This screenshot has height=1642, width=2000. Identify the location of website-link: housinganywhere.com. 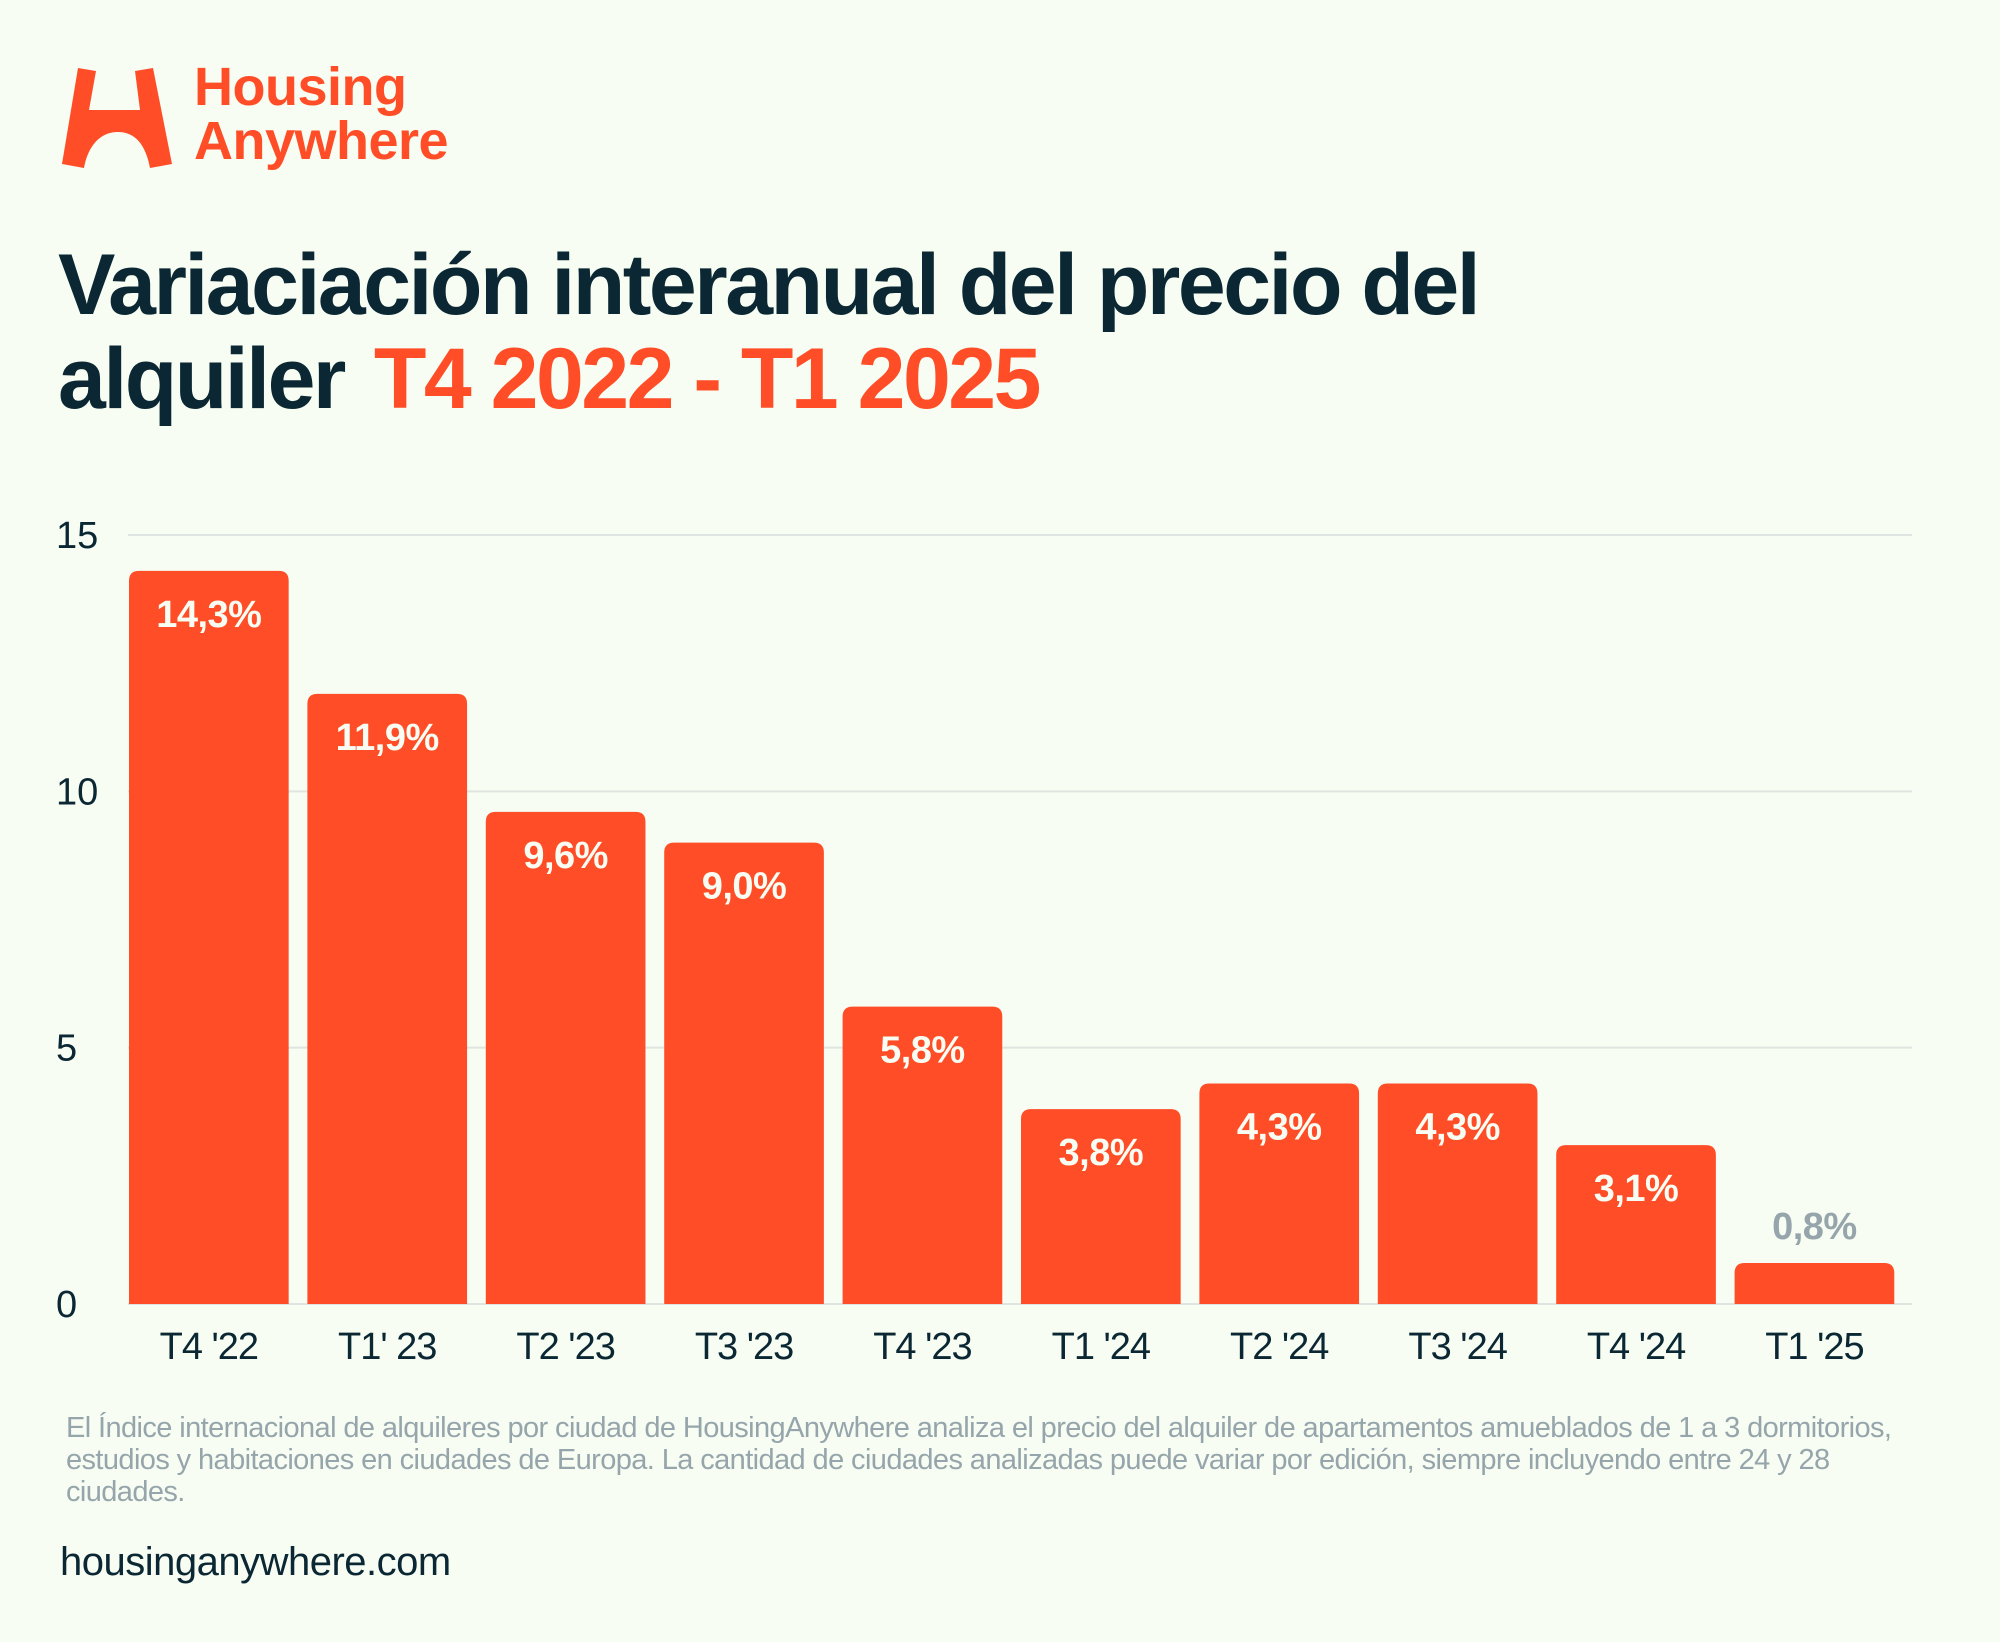
(255, 1562).